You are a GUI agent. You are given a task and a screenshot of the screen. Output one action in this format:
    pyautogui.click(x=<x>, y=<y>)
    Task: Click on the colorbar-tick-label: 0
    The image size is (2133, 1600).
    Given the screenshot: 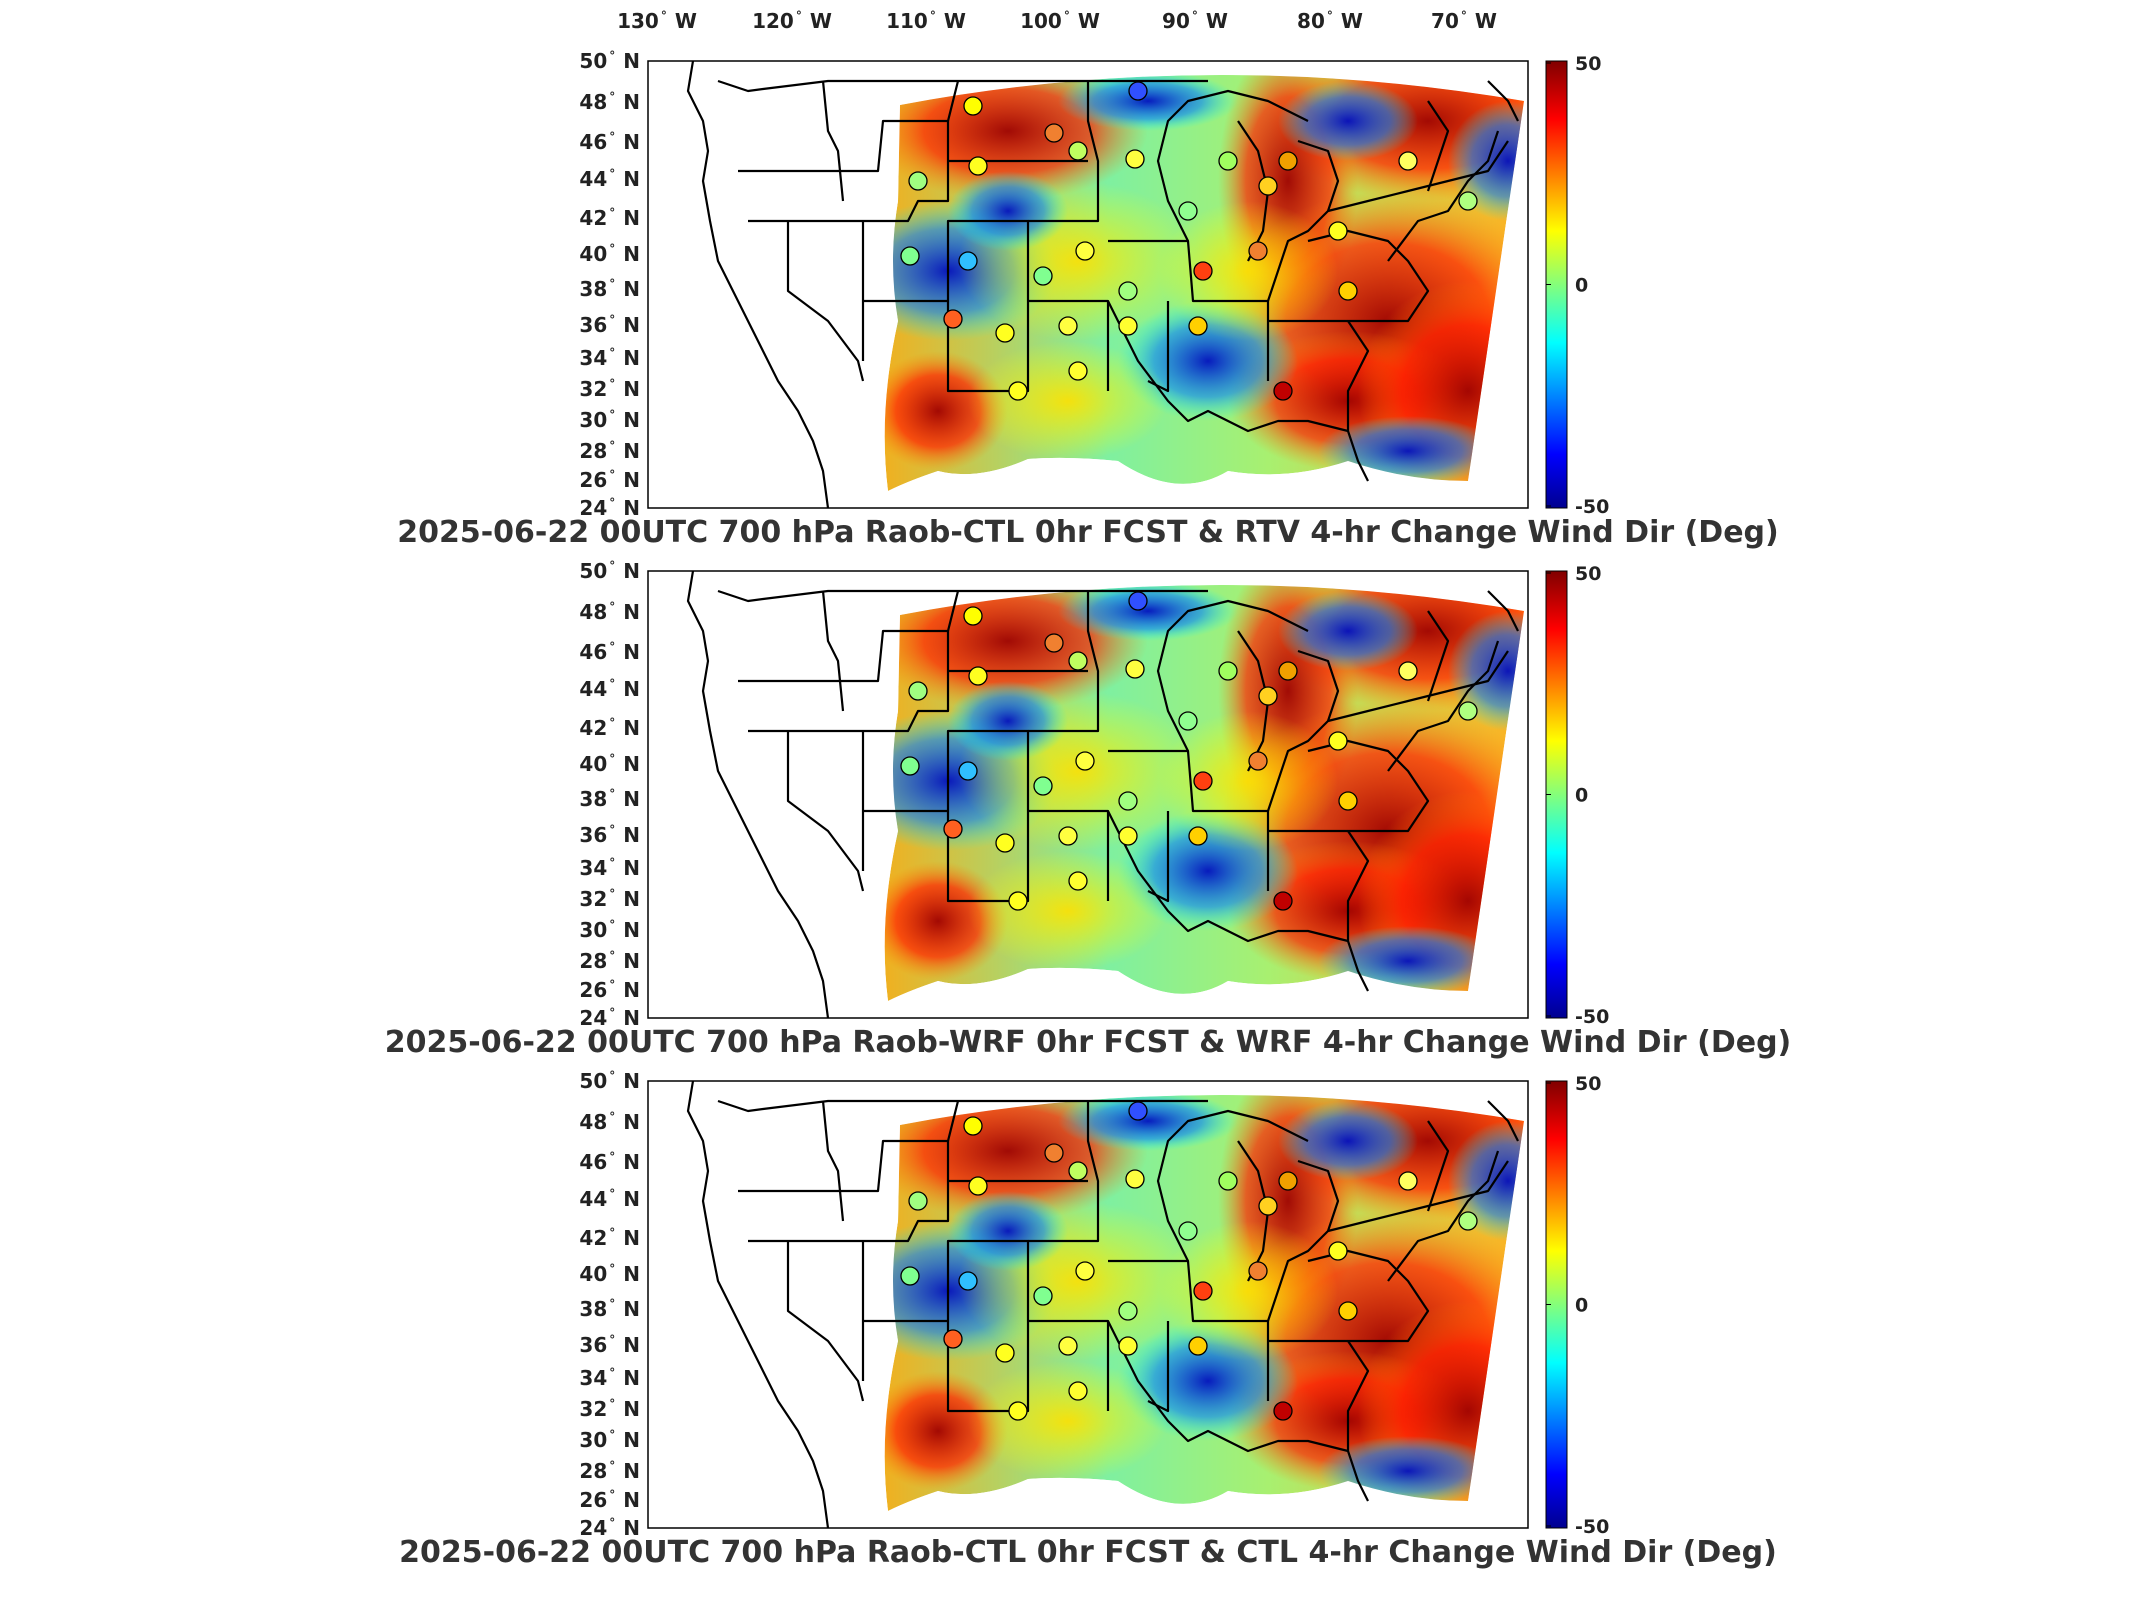 What is the action you would take?
    pyautogui.click(x=1581, y=796)
    